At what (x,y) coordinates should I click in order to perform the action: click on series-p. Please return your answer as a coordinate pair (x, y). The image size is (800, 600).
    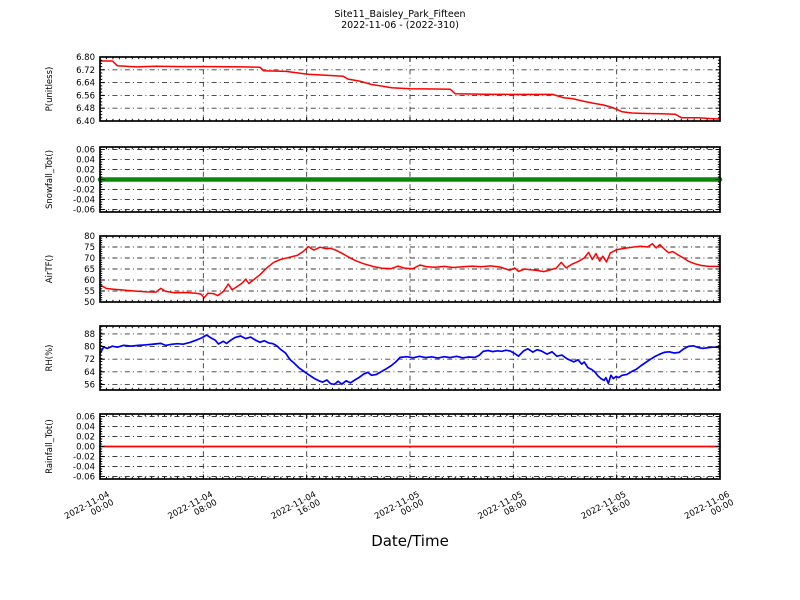
    Looking at the image, I should click on (410, 90).